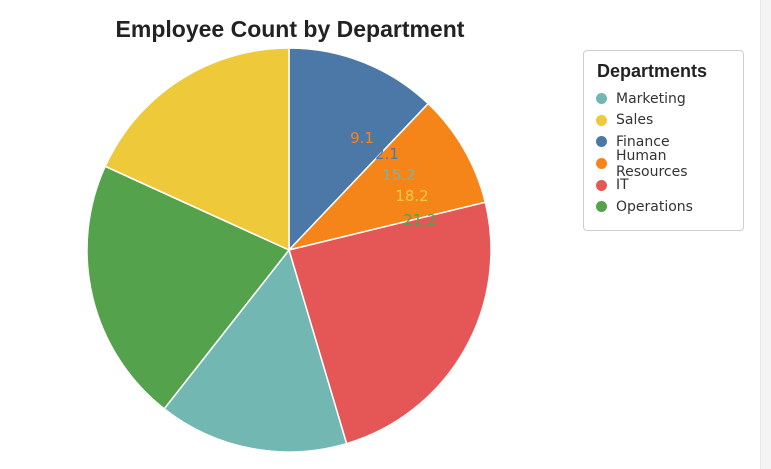 Image resolution: width=771 pixels, height=469 pixels. I want to click on legend-swatch-sales, so click(601, 120).